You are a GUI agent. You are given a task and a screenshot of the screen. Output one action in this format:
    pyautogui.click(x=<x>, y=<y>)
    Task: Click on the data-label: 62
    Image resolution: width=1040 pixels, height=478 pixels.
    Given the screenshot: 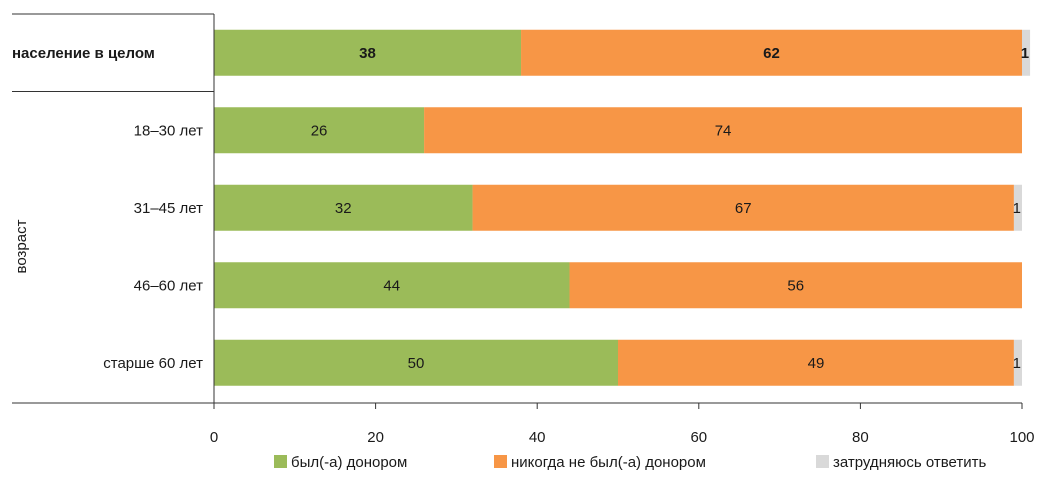 What is the action you would take?
    pyautogui.click(x=771, y=53)
    